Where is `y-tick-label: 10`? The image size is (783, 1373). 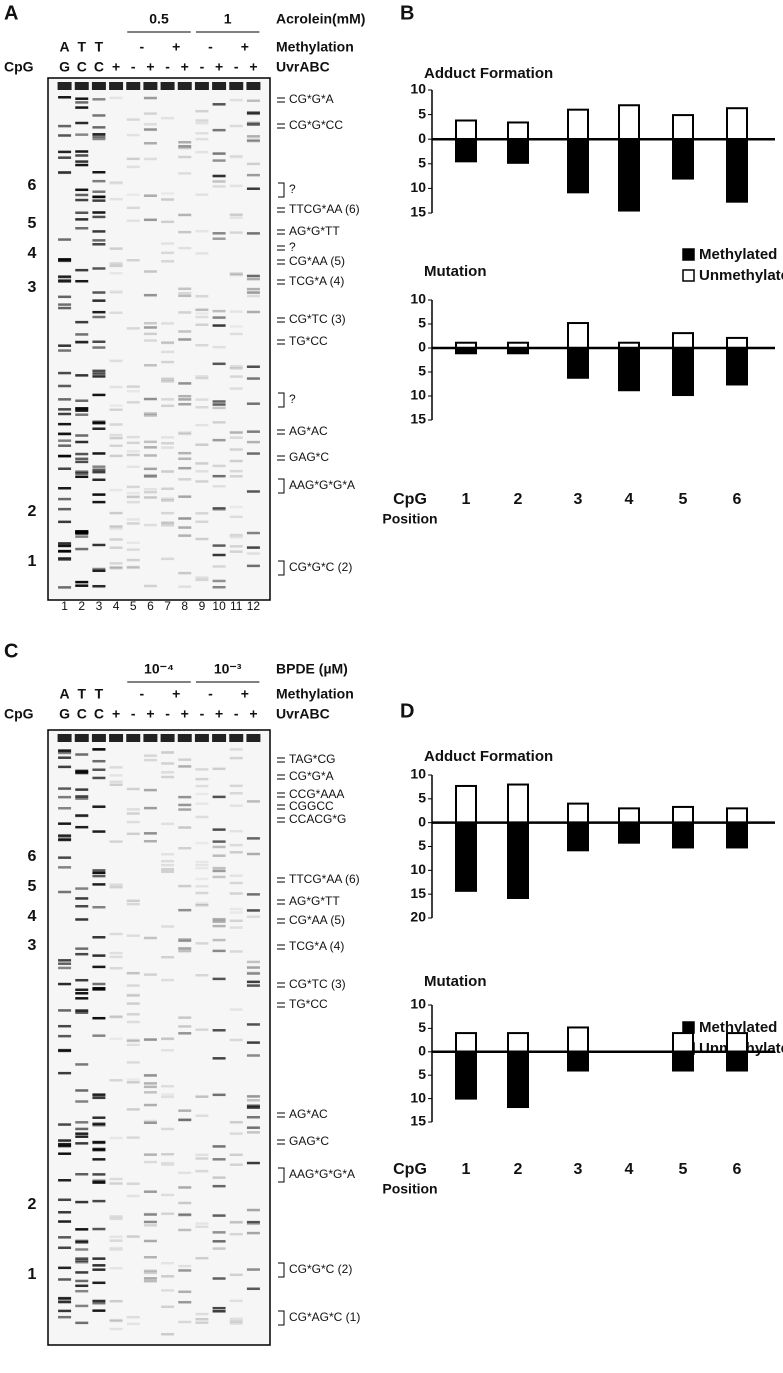
y-tick-label: 10 is located at coordinates (418, 89).